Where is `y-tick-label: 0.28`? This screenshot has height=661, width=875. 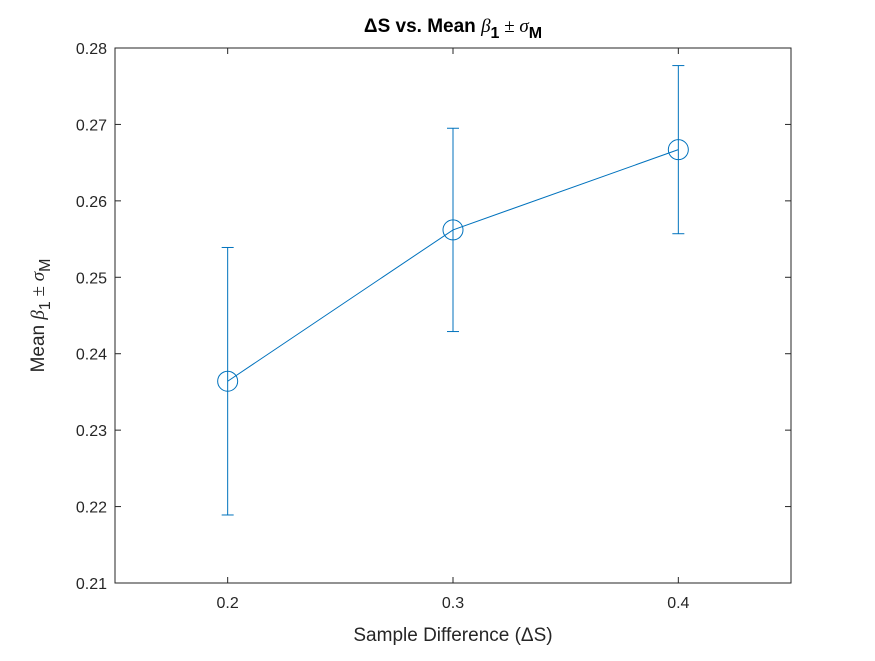
y-tick-label: 0.28 is located at coordinates (91, 49).